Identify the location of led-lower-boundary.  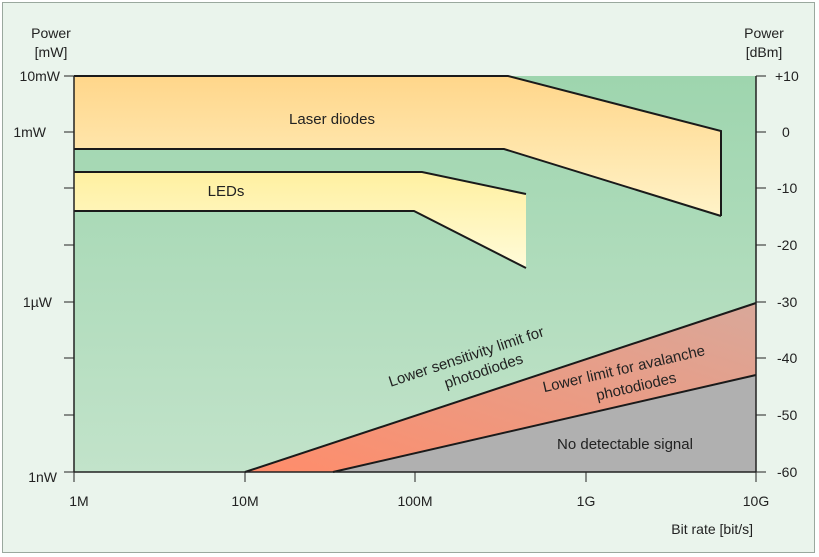
(300, 239).